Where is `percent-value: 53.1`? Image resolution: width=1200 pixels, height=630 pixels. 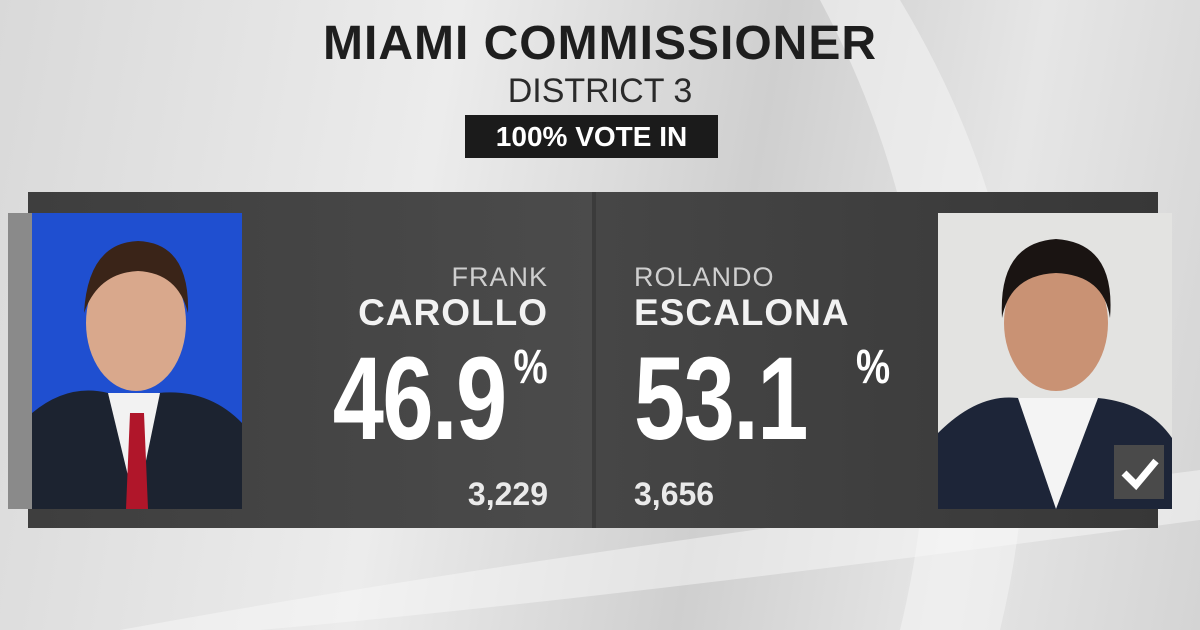
percent-value: 53.1 is located at coordinates (721, 399).